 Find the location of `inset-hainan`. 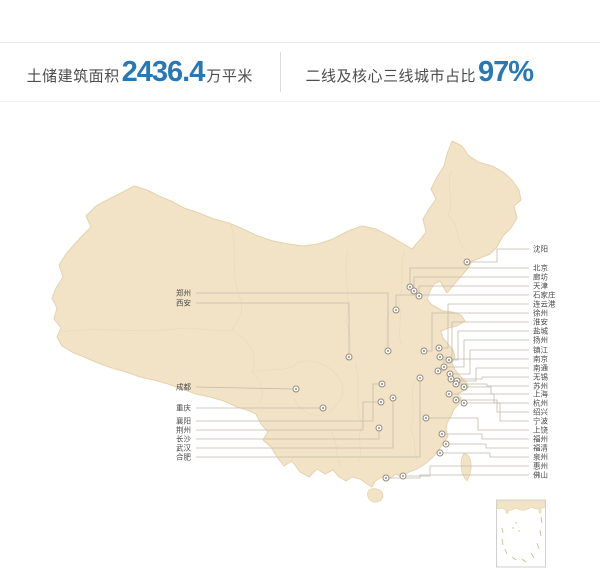

inset-hainan is located at coordinates (507, 512).